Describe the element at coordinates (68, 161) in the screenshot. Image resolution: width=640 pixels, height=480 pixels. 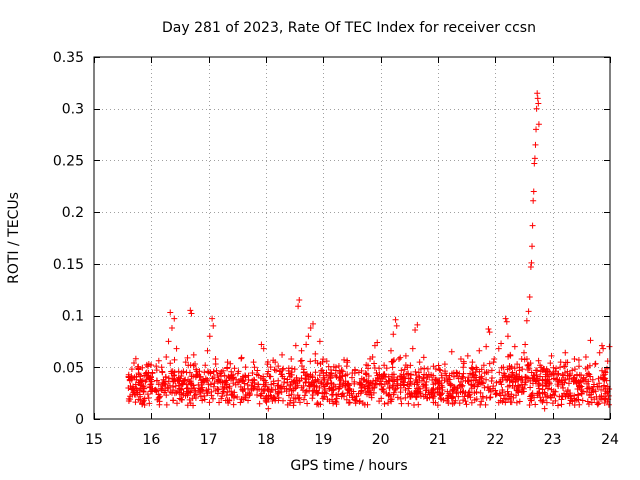
I see `y-tick-label: 0.25` at that location.